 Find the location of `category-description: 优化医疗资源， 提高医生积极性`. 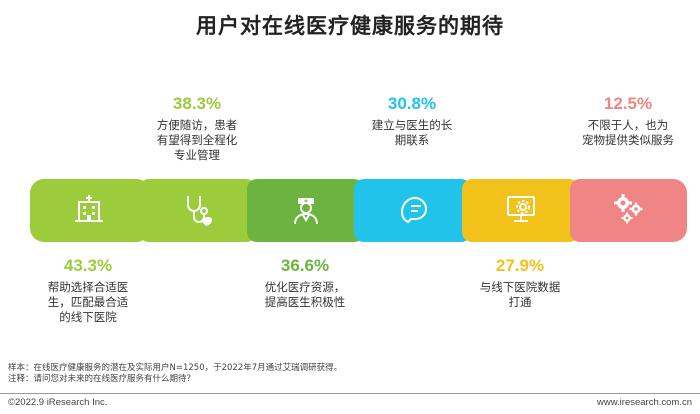

category-description: 优化医疗资源， 提高医生积极性 is located at coordinates (305, 294).